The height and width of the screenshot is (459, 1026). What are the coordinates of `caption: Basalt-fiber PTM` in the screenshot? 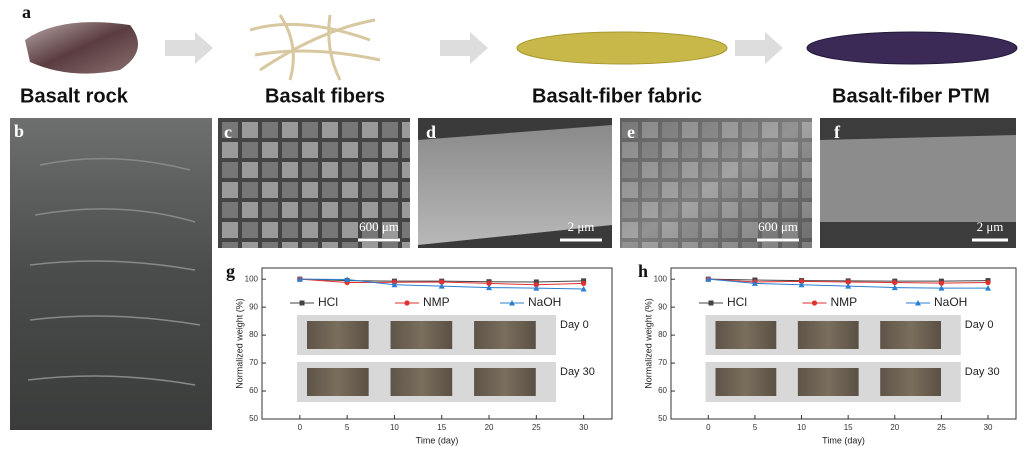 It's located at (911, 96).